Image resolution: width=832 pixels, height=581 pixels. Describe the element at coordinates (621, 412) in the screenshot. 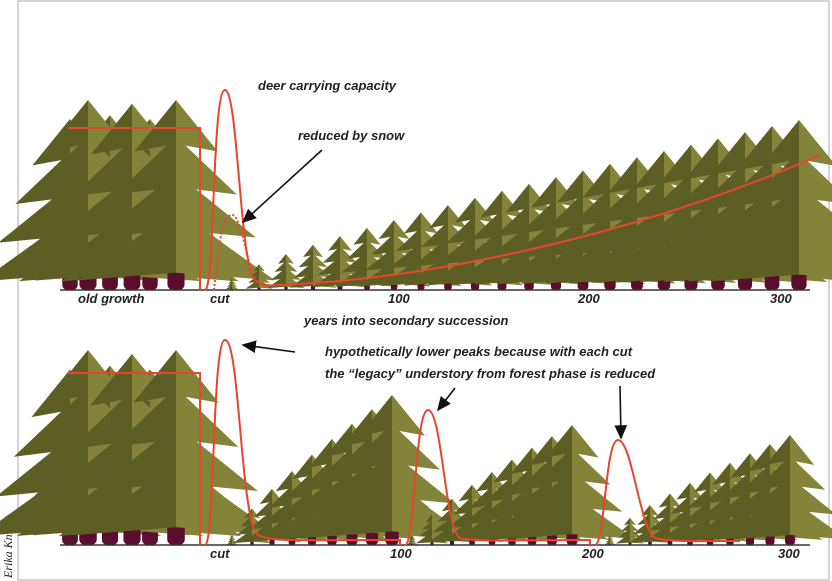

I see `arrow` at that location.